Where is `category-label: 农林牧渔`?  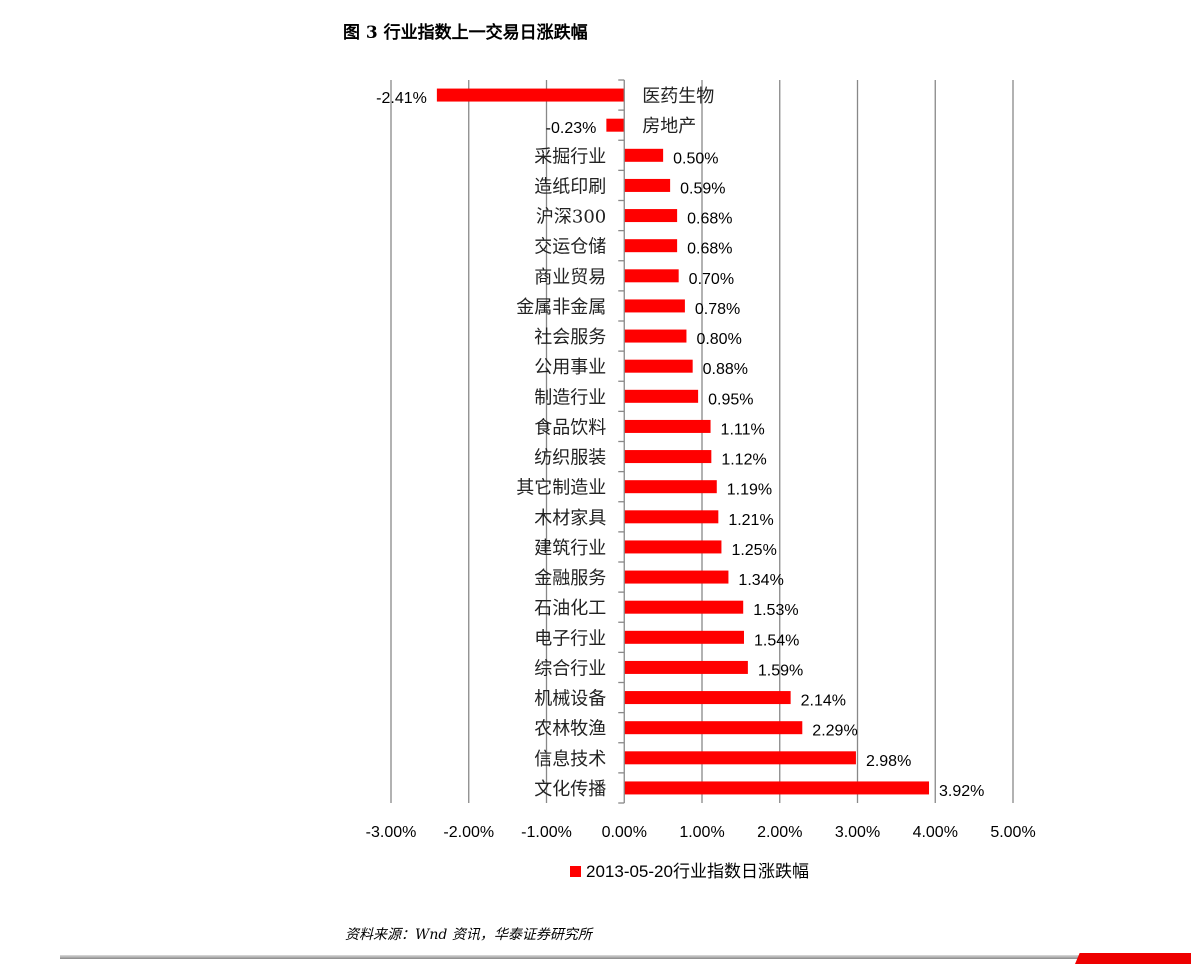
category-label: 农林牧渔 is located at coordinates (570, 729).